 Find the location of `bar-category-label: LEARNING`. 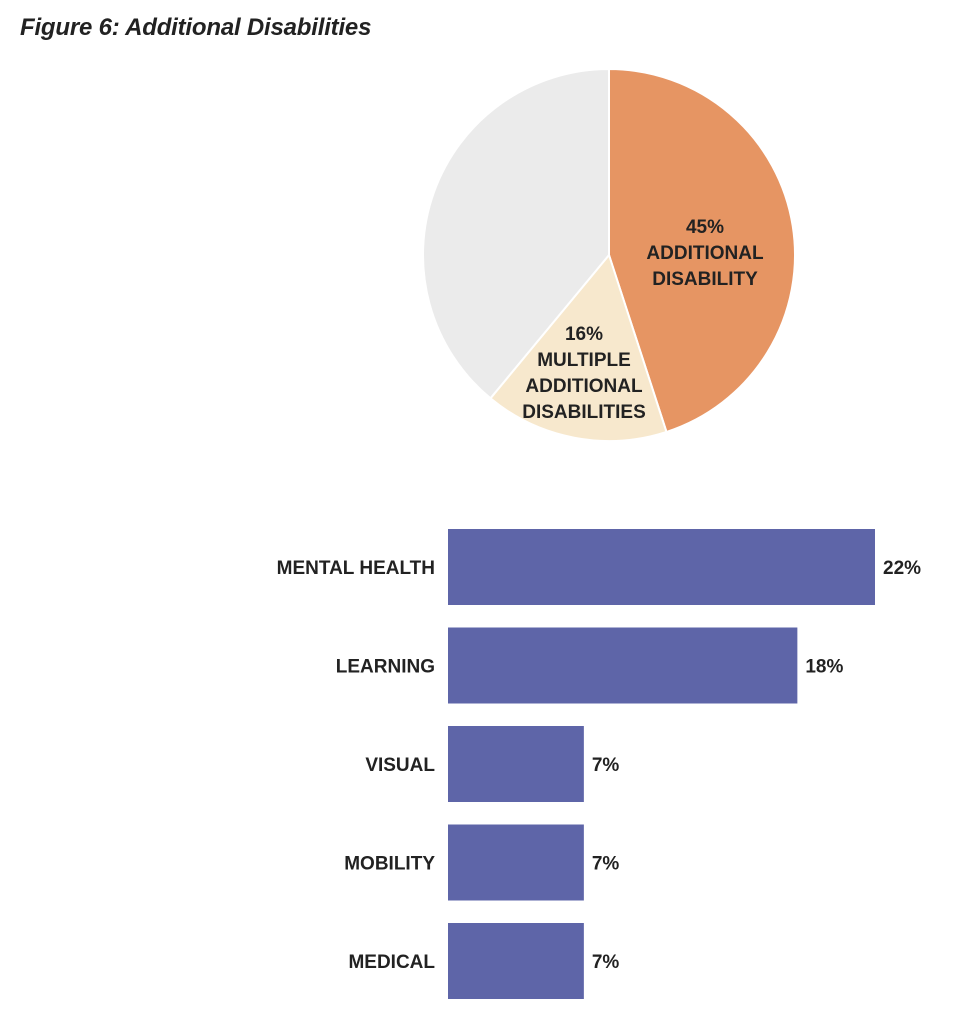

bar-category-label: LEARNING is located at coordinates (385, 667).